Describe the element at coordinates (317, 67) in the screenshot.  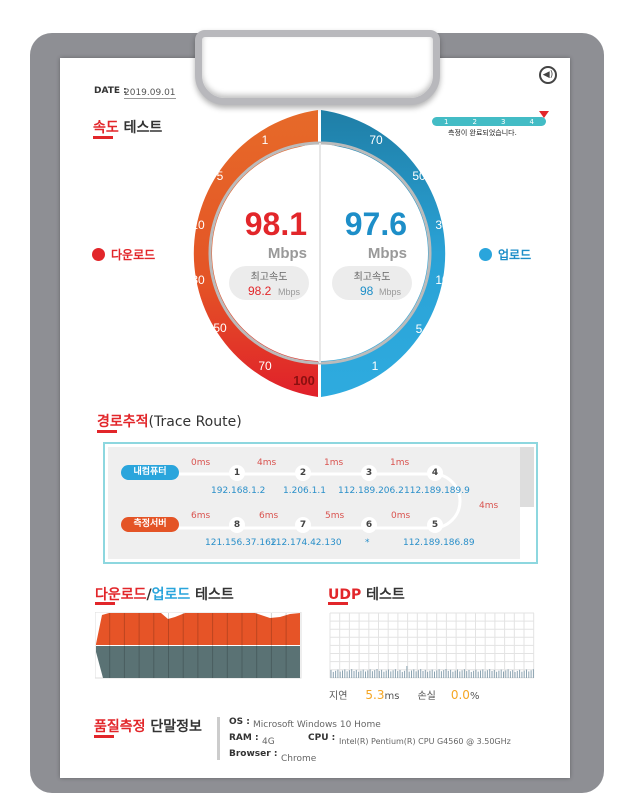
I see `clipboard-clip` at that location.